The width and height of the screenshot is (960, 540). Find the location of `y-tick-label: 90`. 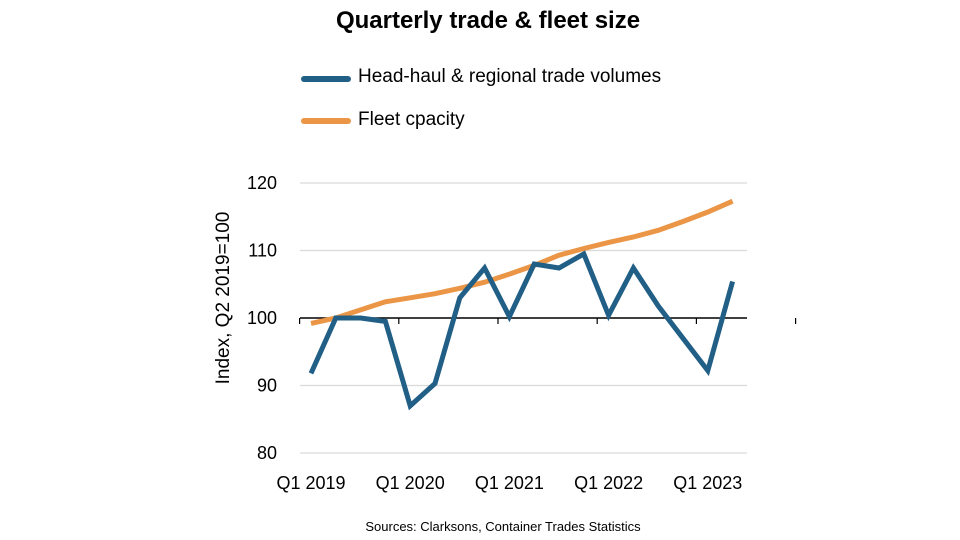

y-tick-label: 90 is located at coordinates (267, 386).